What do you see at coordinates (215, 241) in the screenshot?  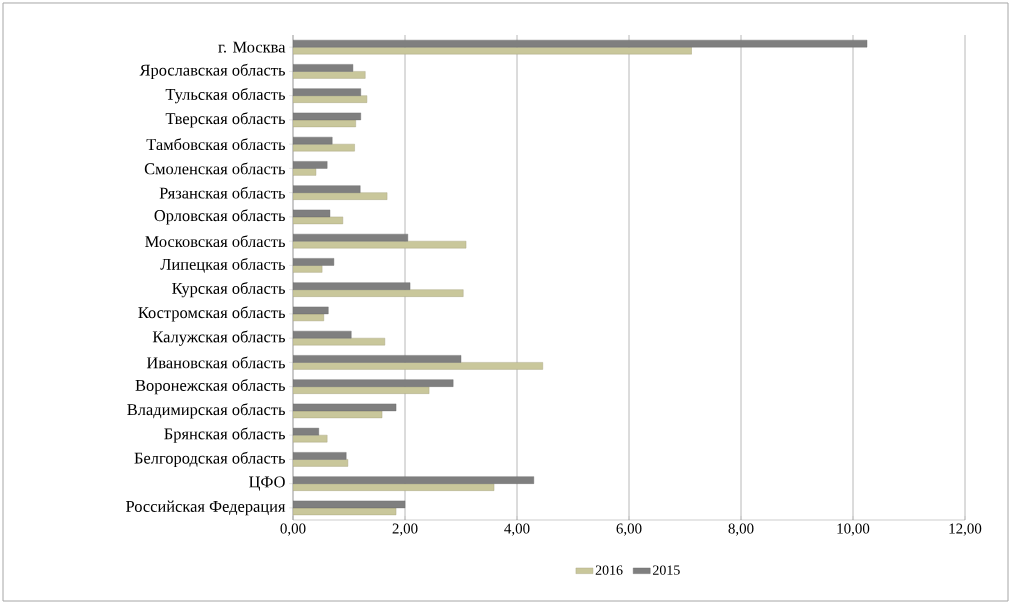 I see `y-tick-label: Московская область` at bounding box center [215, 241].